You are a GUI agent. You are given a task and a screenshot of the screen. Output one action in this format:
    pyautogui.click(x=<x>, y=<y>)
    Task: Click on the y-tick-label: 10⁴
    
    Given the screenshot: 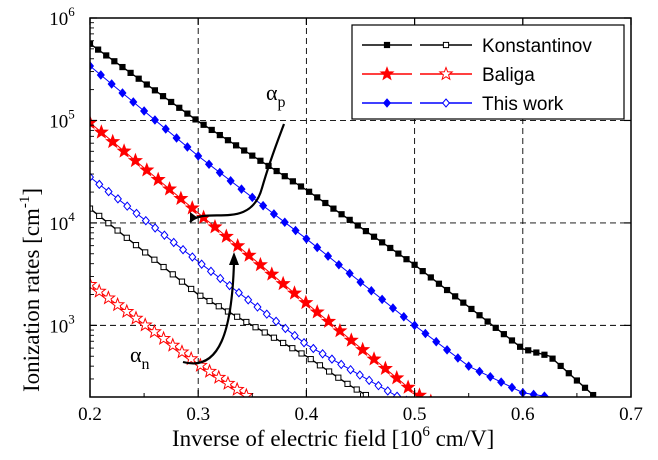 What is the action you would take?
    pyautogui.click(x=62, y=222)
    